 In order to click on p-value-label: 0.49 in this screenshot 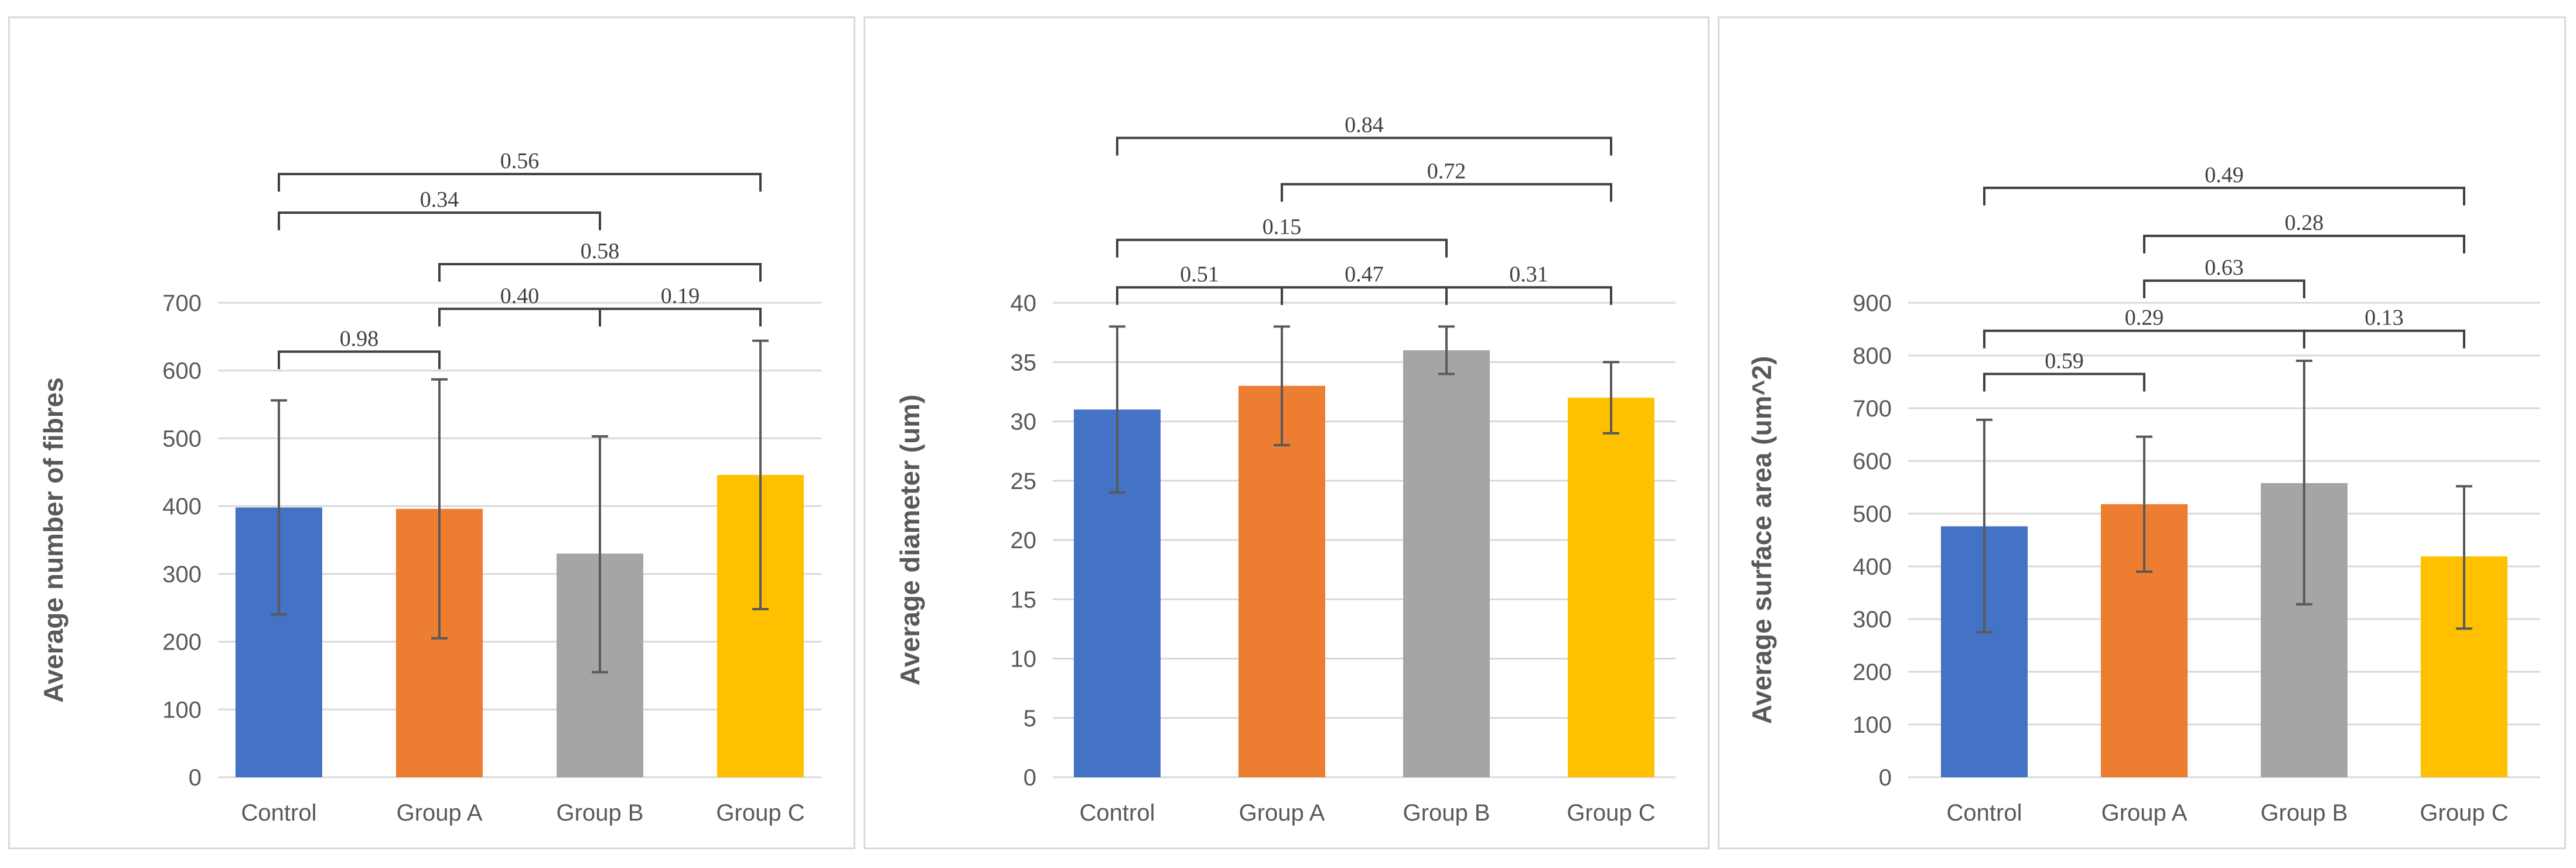, I will do `click(2224, 175)`.